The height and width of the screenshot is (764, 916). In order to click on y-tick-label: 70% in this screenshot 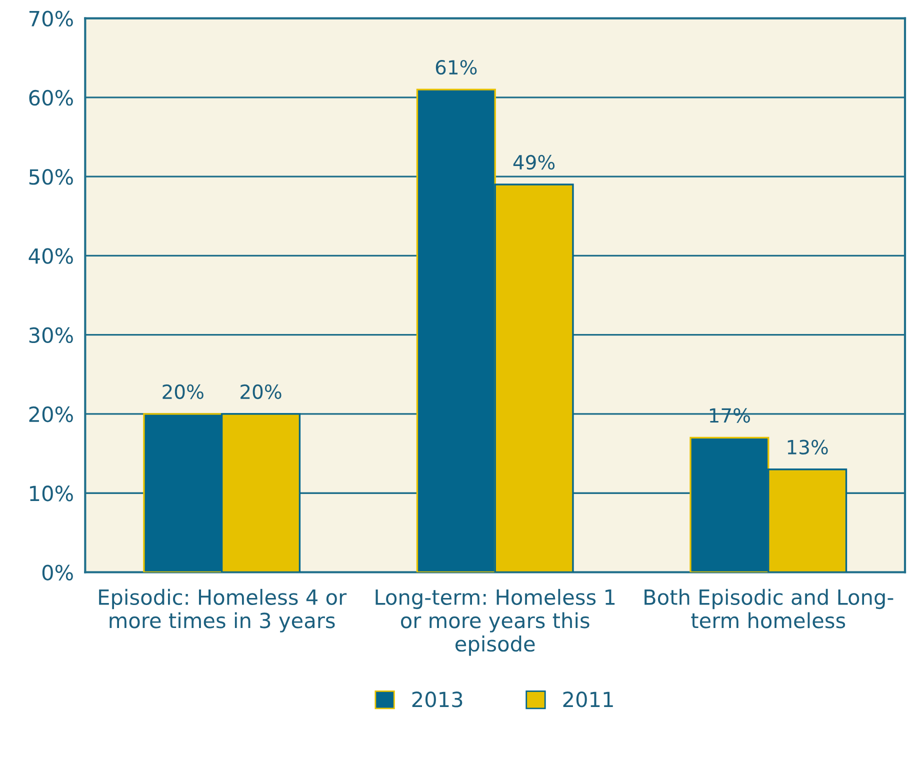, I will do `click(51, 18)`.